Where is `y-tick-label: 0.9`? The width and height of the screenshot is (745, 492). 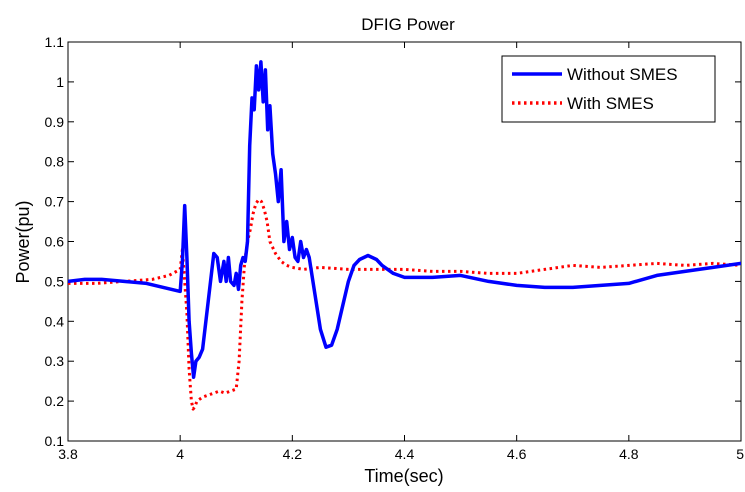 y-tick-label: 0.9 is located at coordinates (55, 122).